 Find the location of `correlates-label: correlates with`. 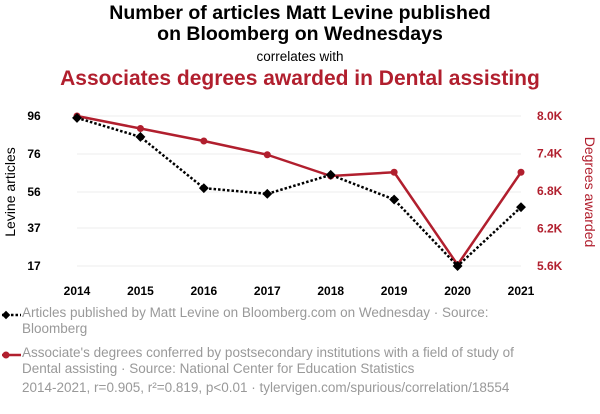

correlates-label: correlates with is located at coordinates (300, 56).